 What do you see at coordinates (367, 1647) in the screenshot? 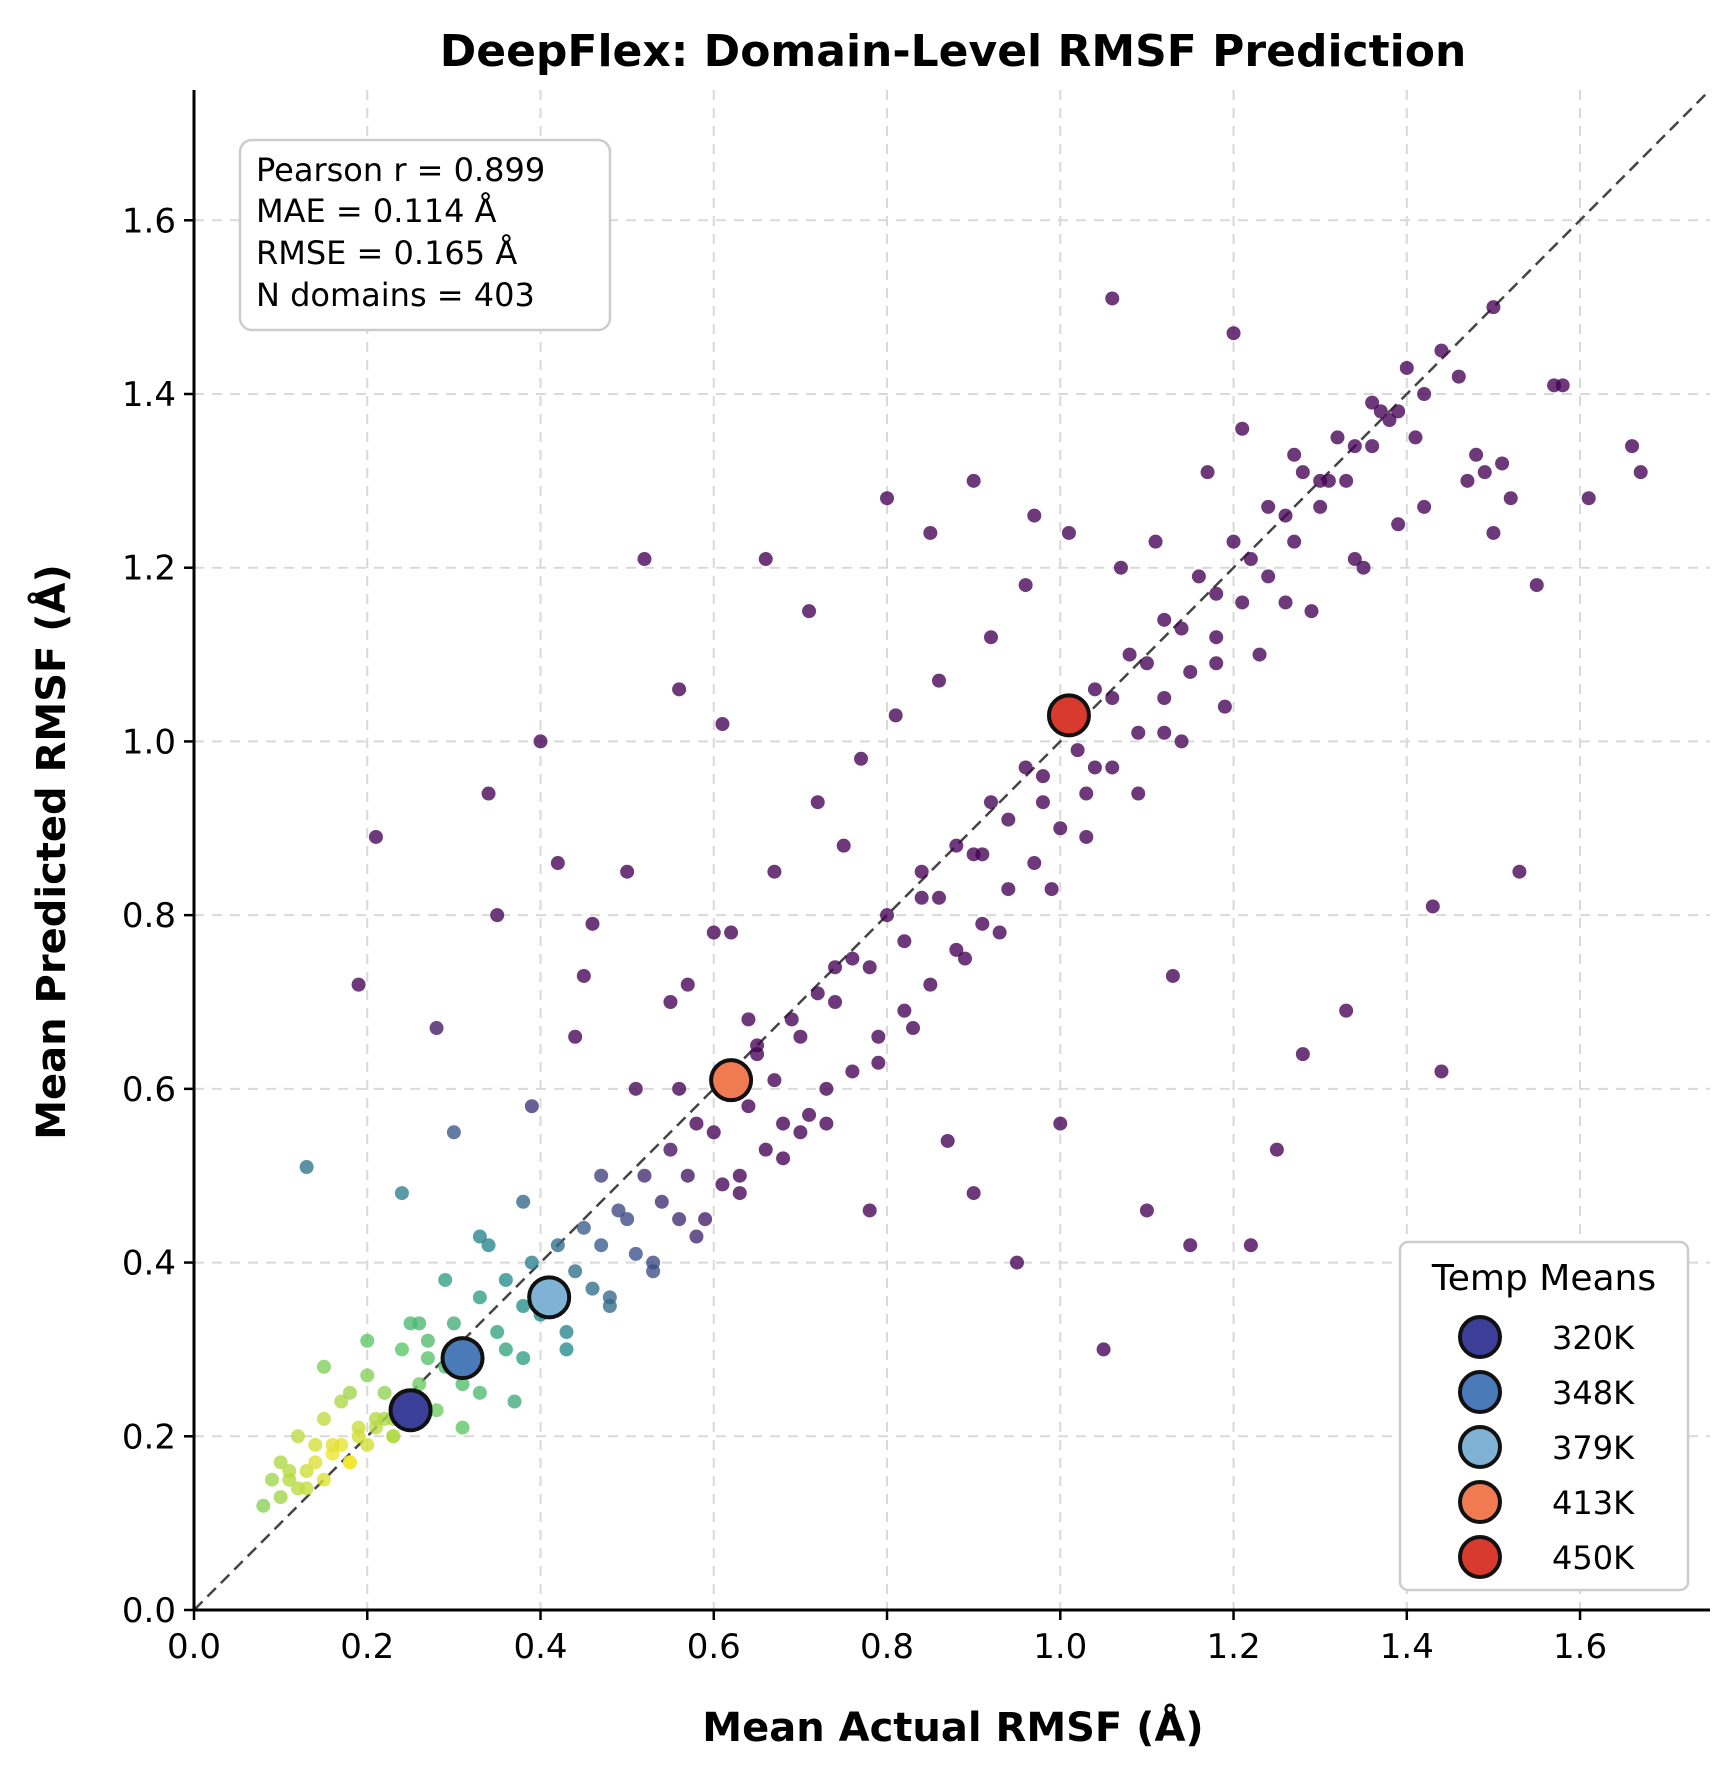
I see `x-tick-label-1: 0.2` at bounding box center [367, 1647].